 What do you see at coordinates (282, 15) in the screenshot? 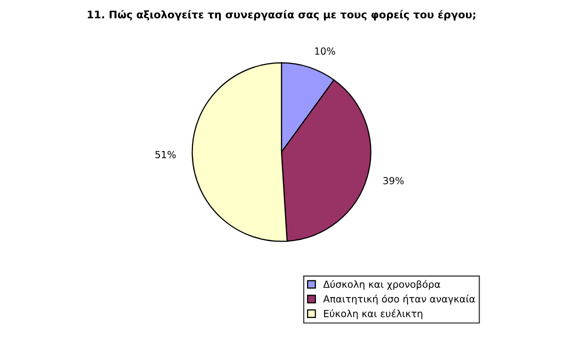
I see `chart-title: 11. Πώς αξιολογείτε τη συνεργασία σας με τους φορείς του έργου;` at bounding box center [282, 15].